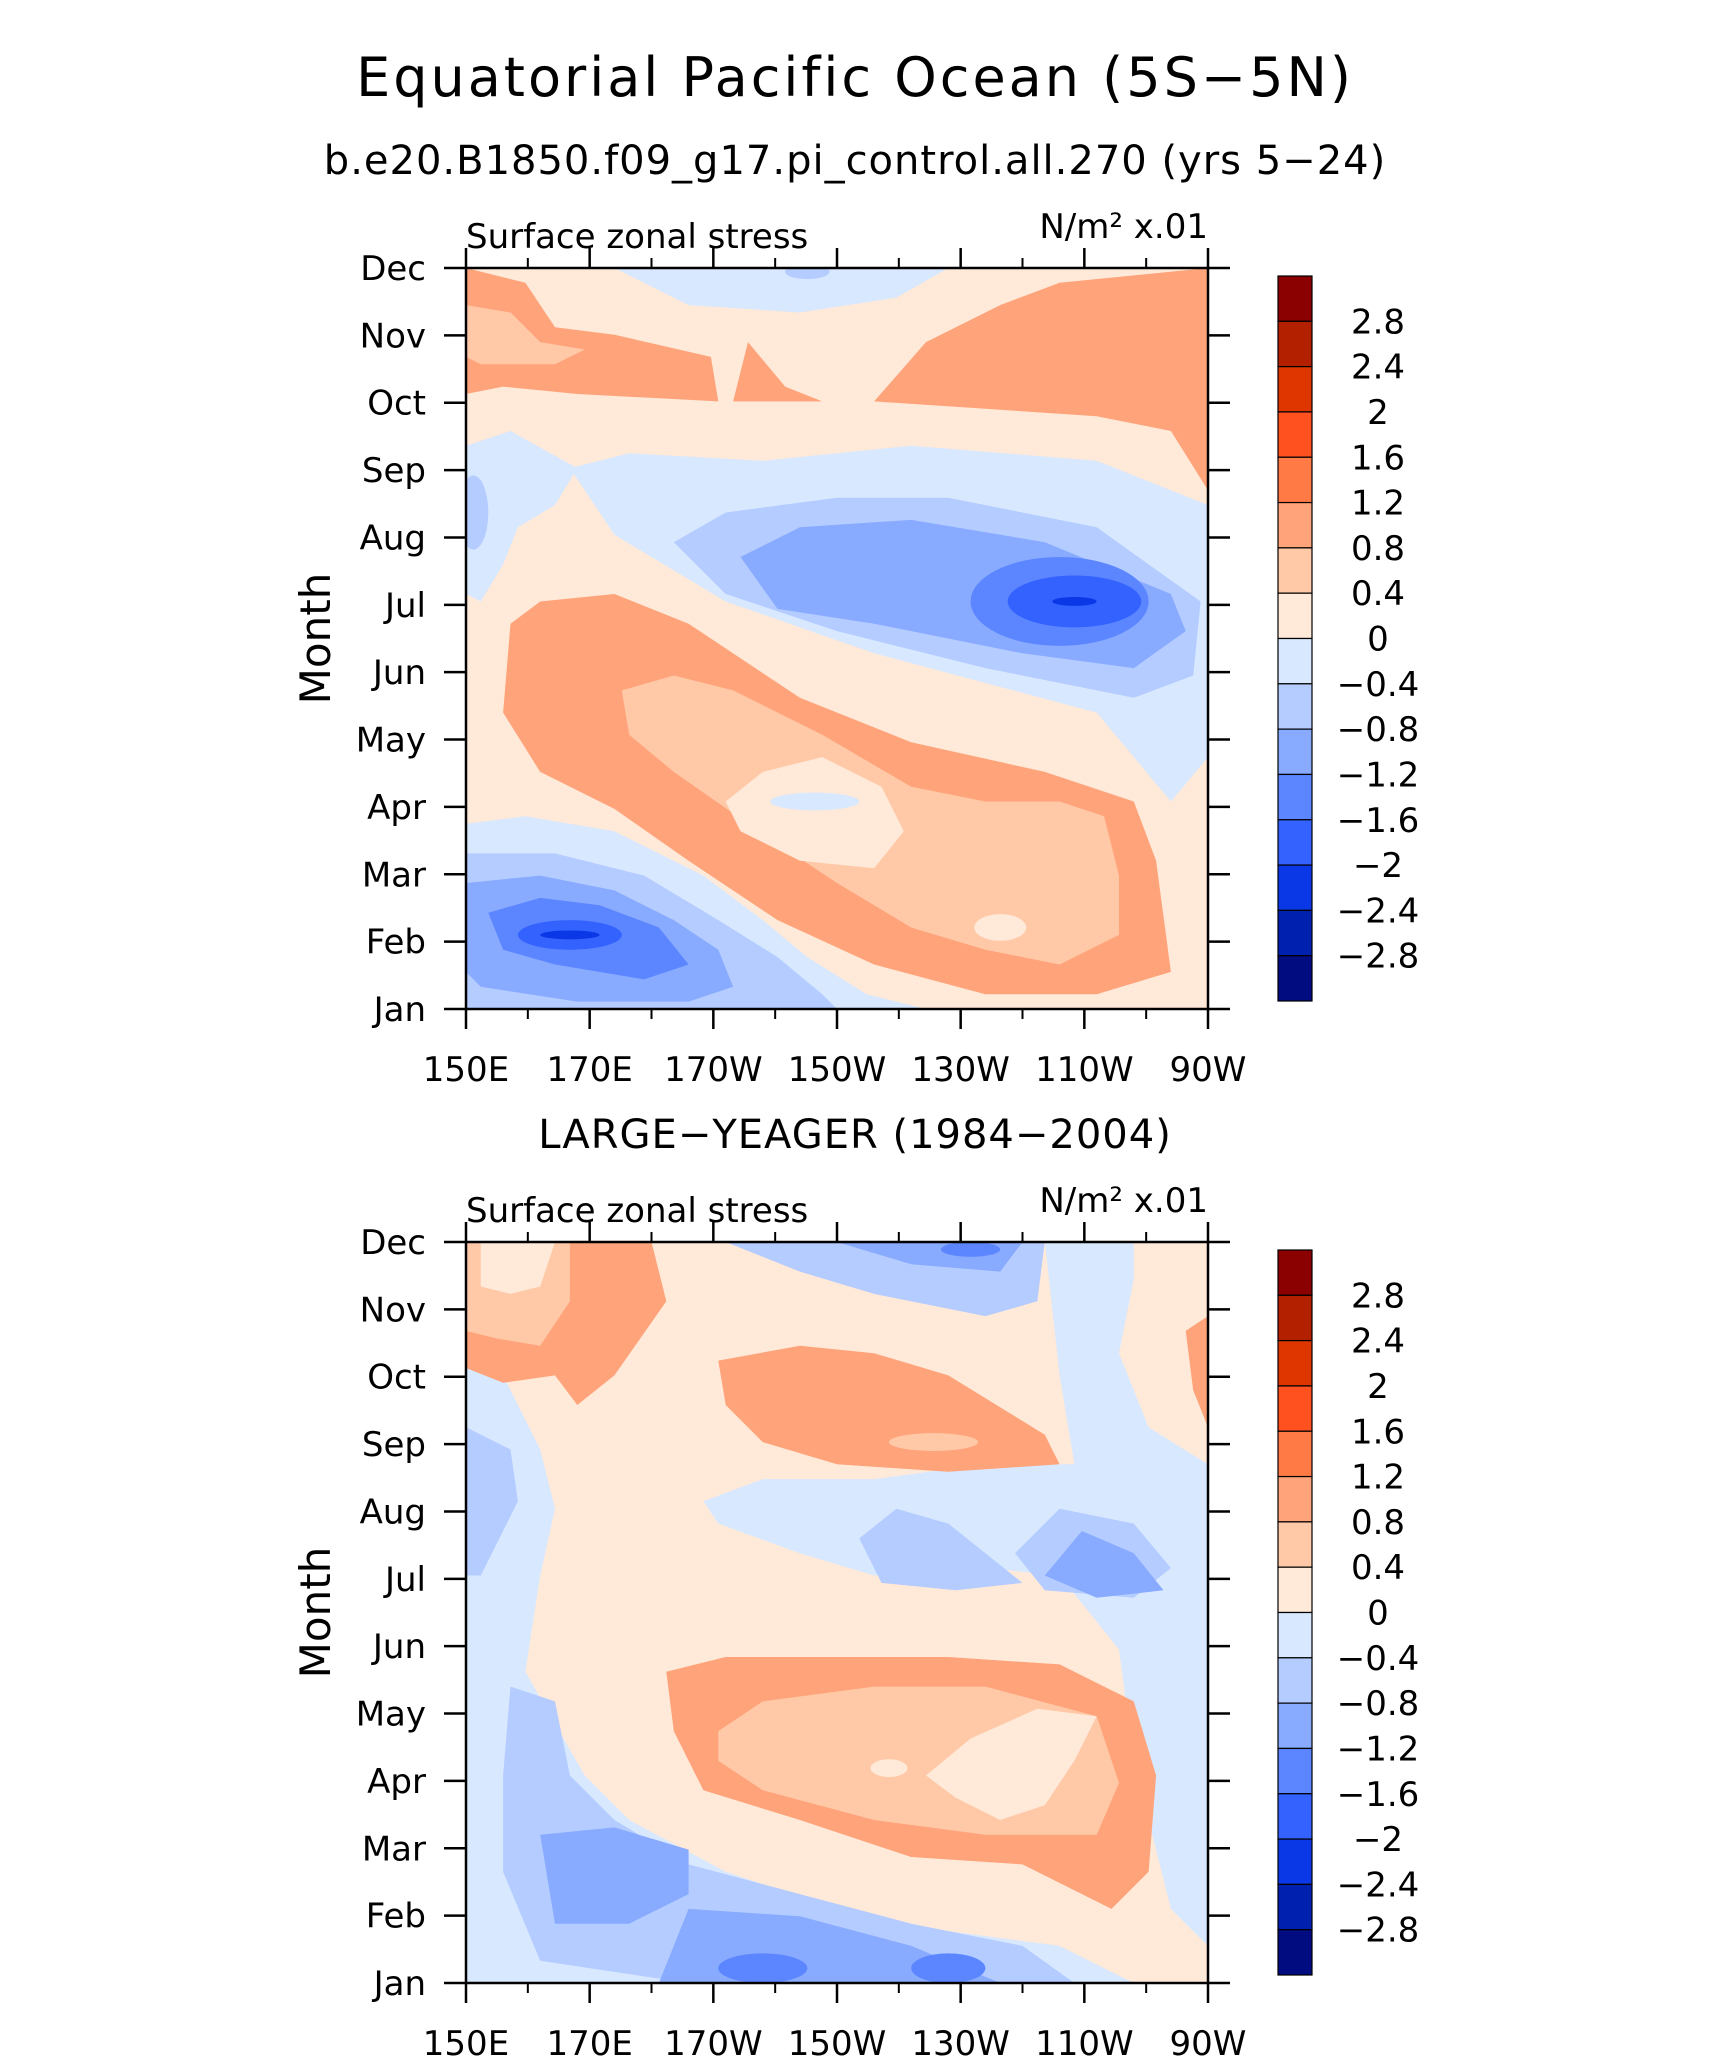 The height and width of the screenshot is (2058, 1710). What do you see at coordinates (1378, 1795) in the screenshot?
I see `colorbar-label: −1.6` at bounding box center [1378, 1795].